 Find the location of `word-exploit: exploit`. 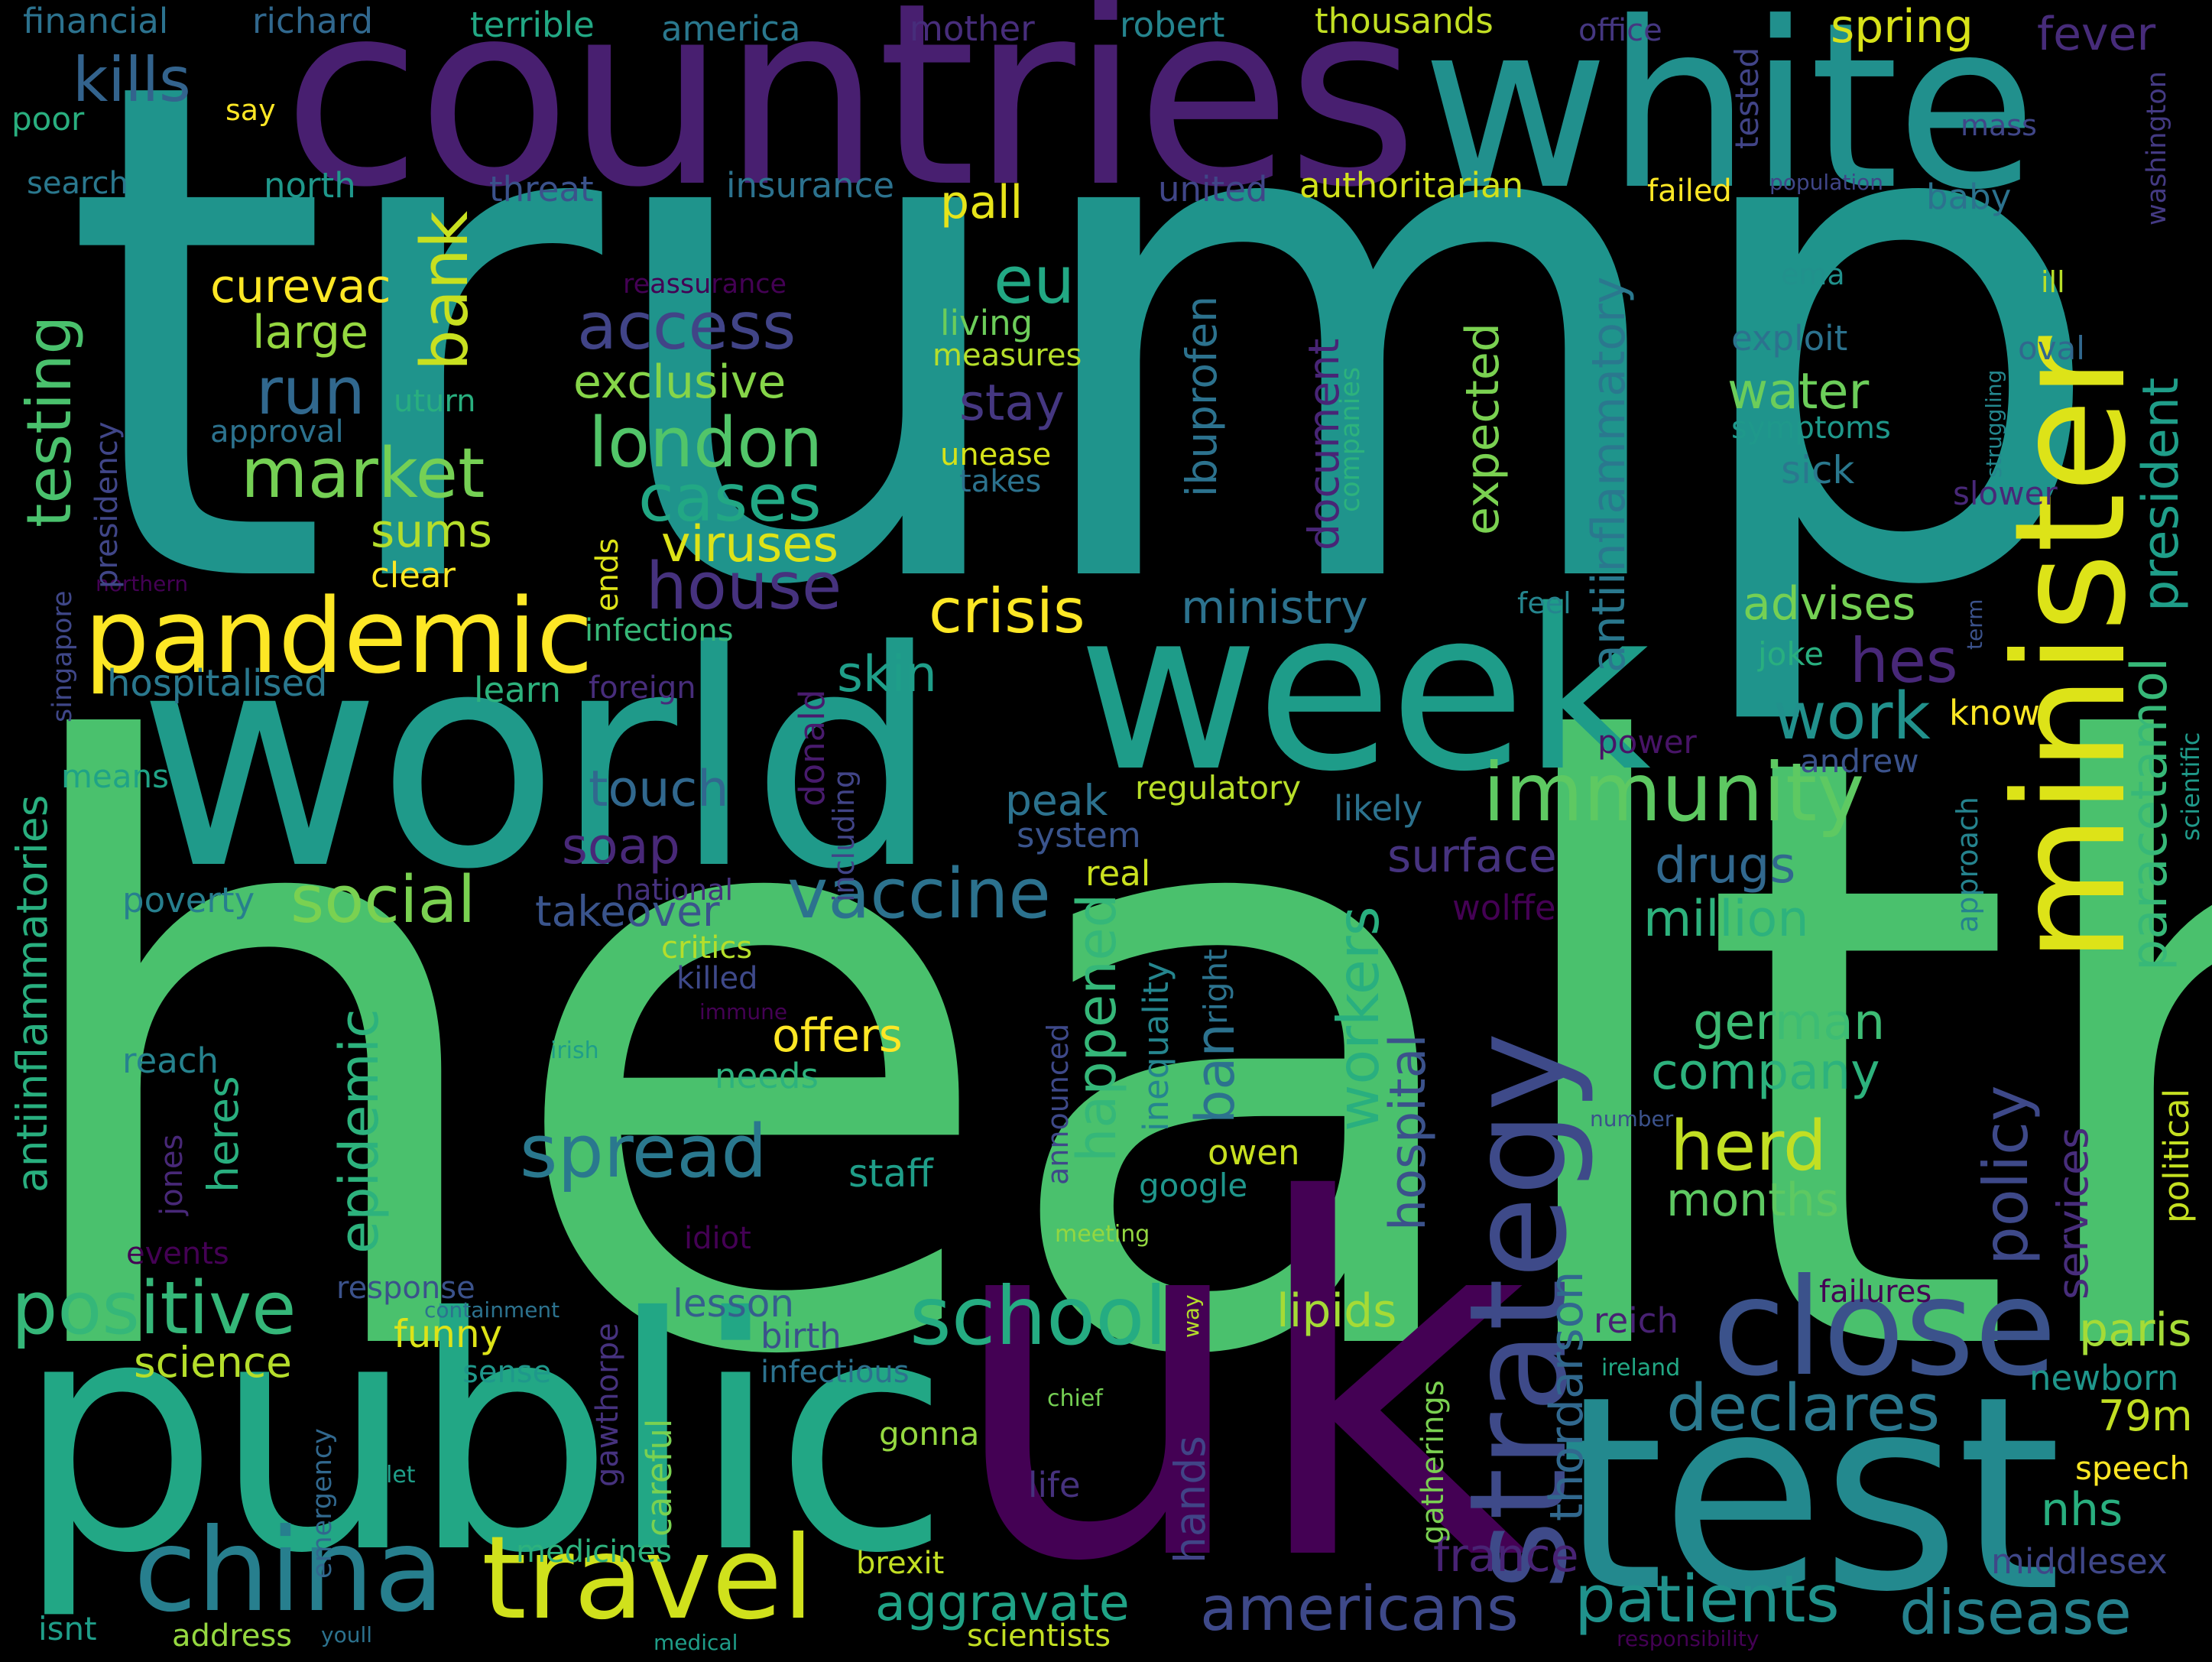

word-exploit: exploit is located at coordinates (1789, 338).